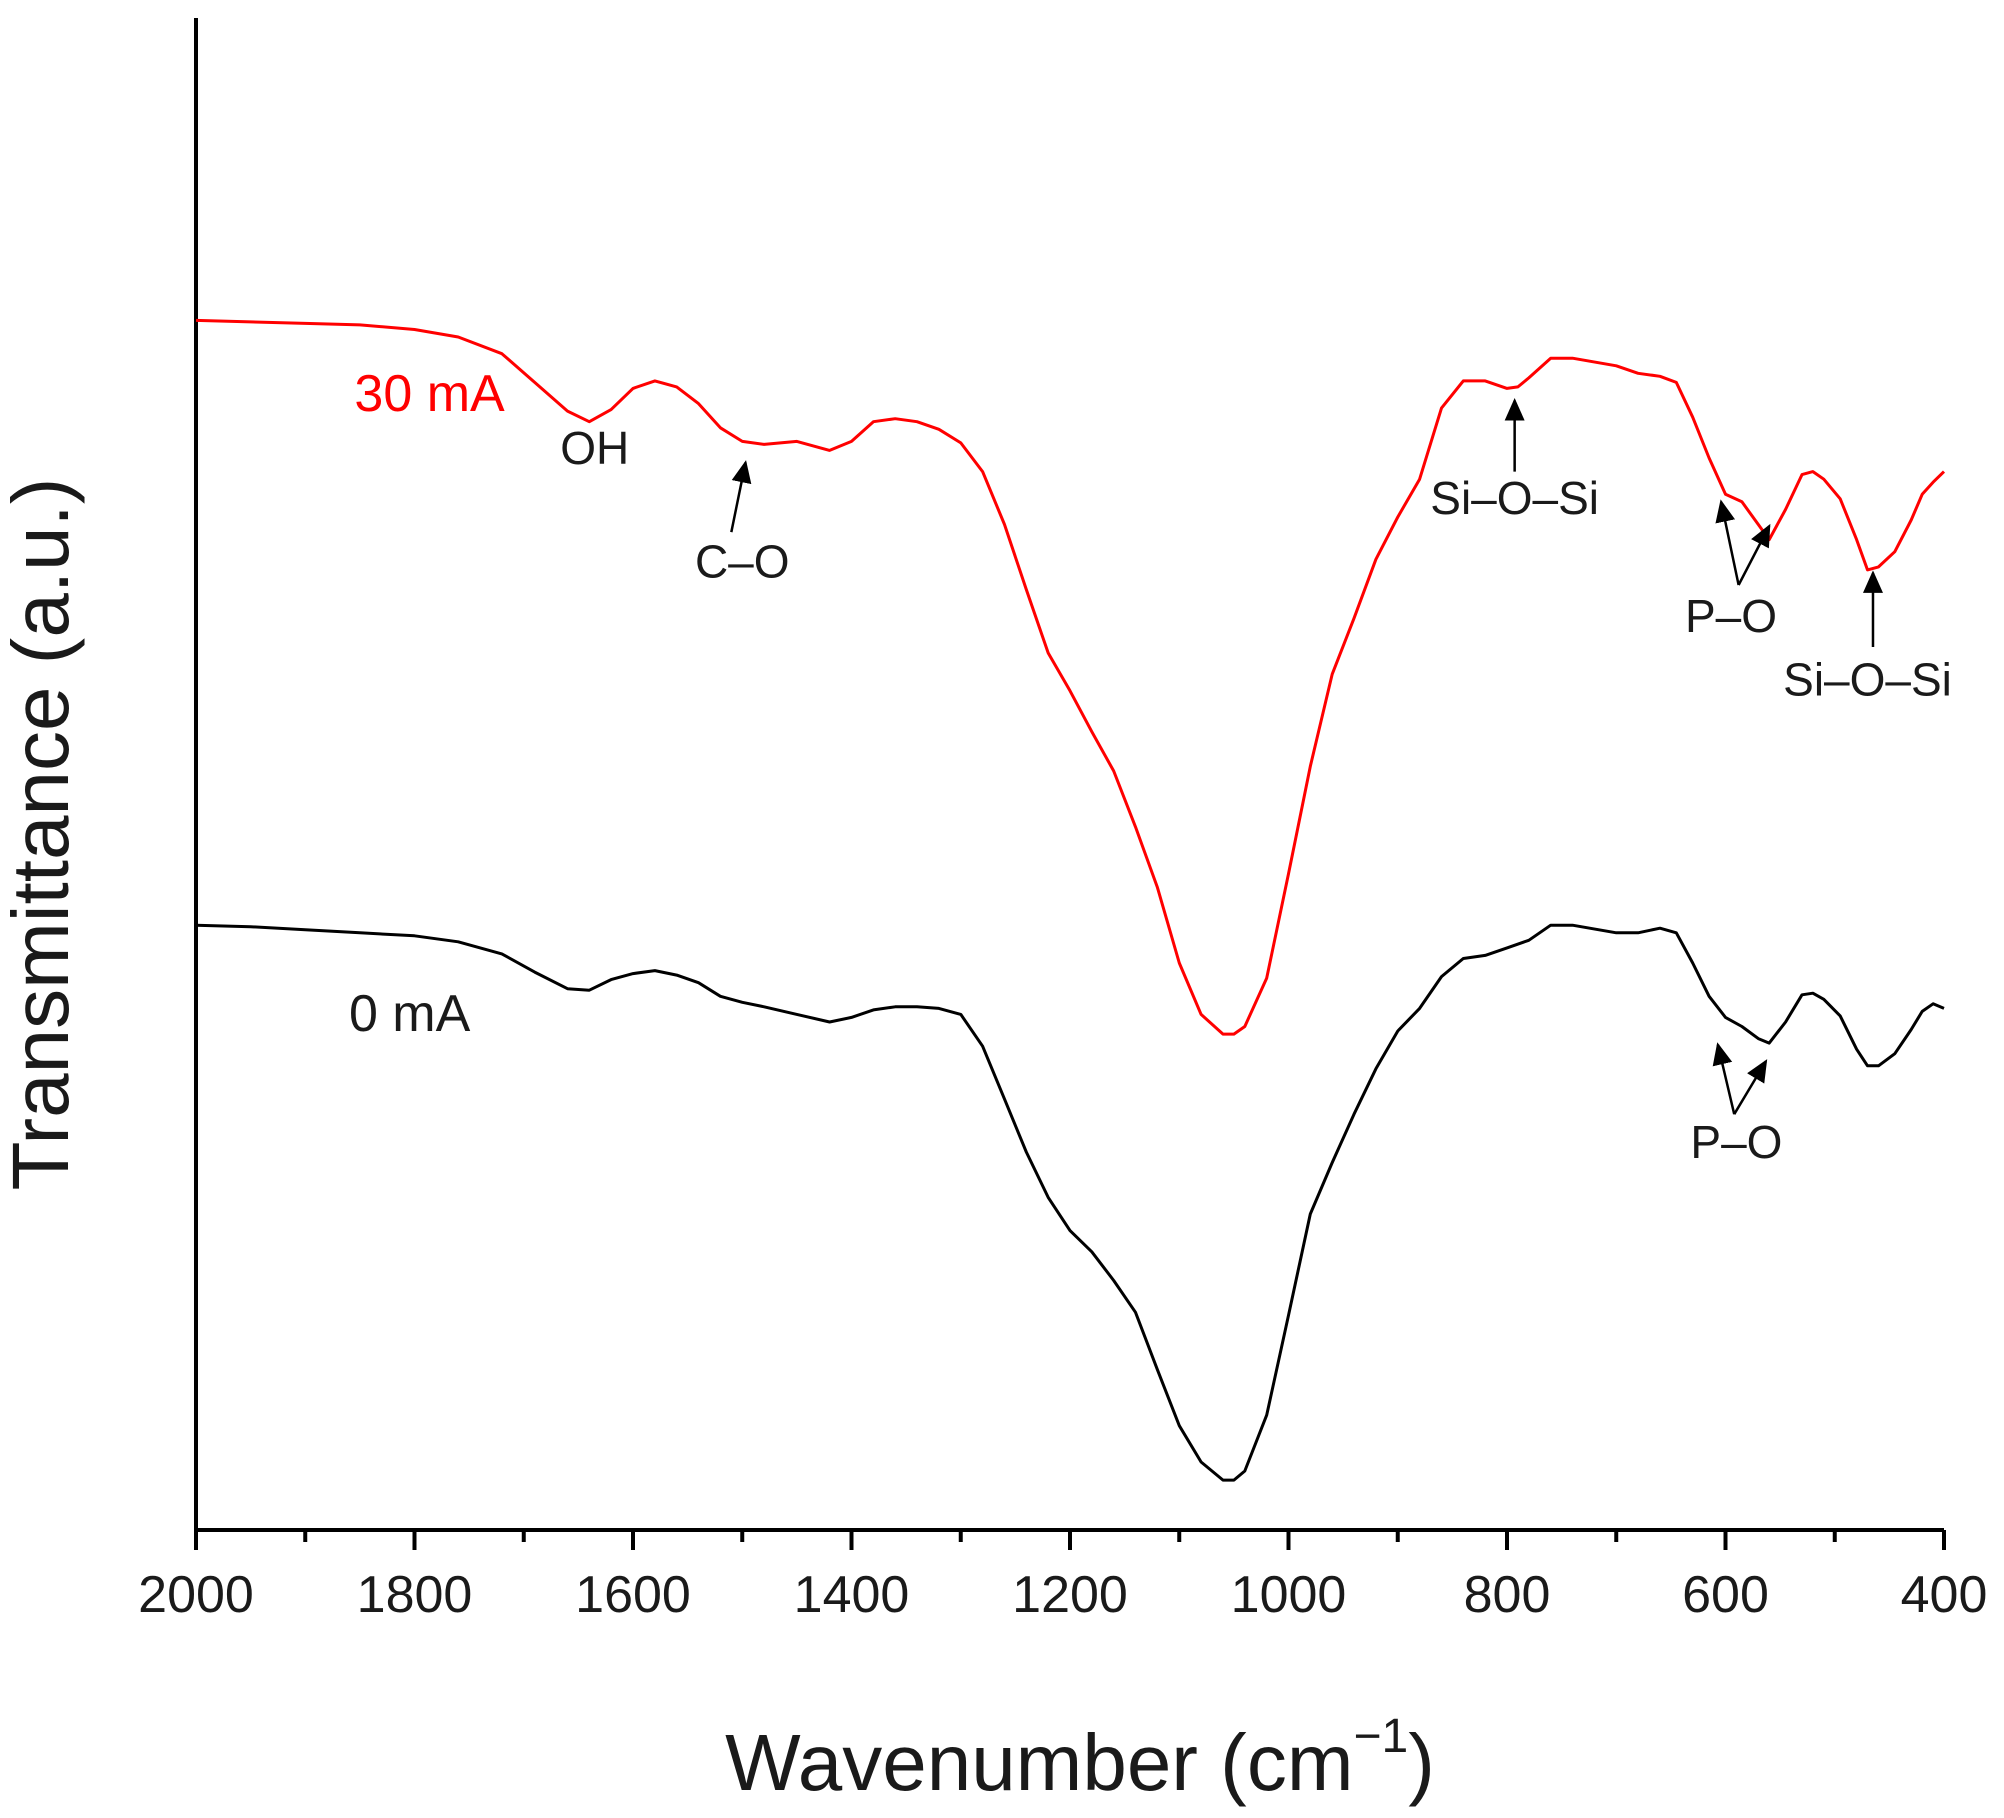  I want to click on x-tick-label: 400, so click(1944, 1595).